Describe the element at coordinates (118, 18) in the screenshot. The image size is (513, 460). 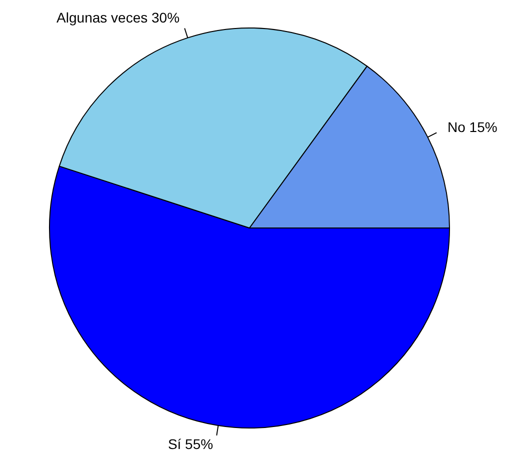
I see `slice-label: Algunas veces 30%` at that location.